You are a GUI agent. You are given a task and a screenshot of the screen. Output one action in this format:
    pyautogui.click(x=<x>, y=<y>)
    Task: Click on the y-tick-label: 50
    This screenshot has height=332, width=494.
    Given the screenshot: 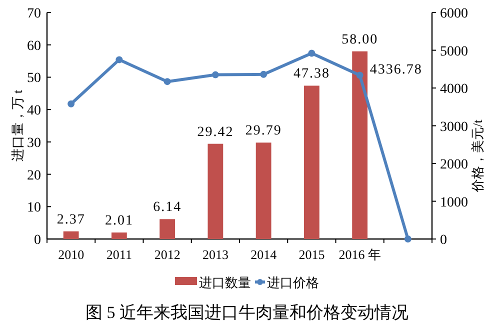 What is the action you would take?
    pyautogui.click(x=34, y=78)
    